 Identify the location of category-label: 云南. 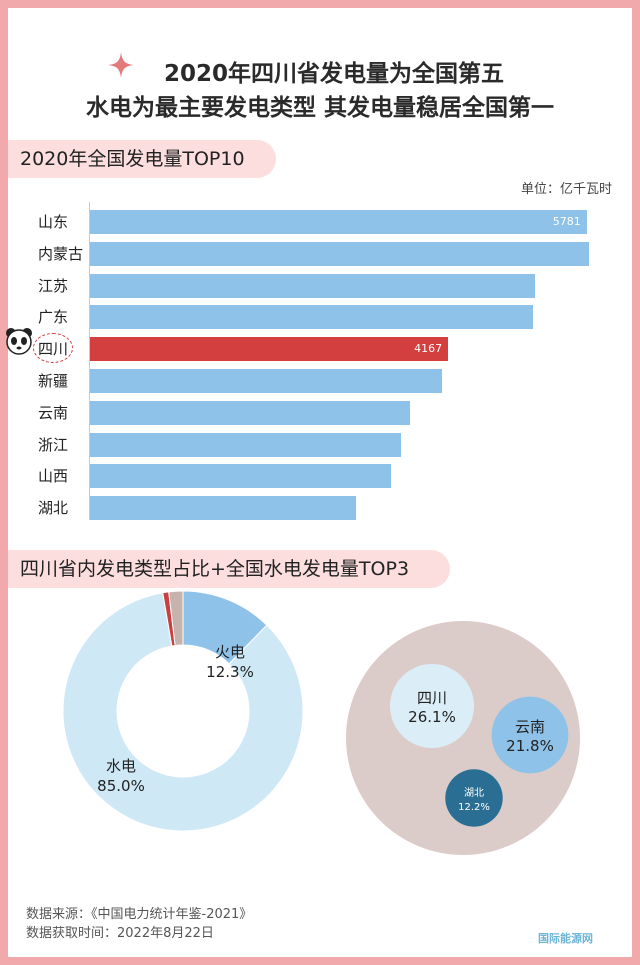
(53, 412).